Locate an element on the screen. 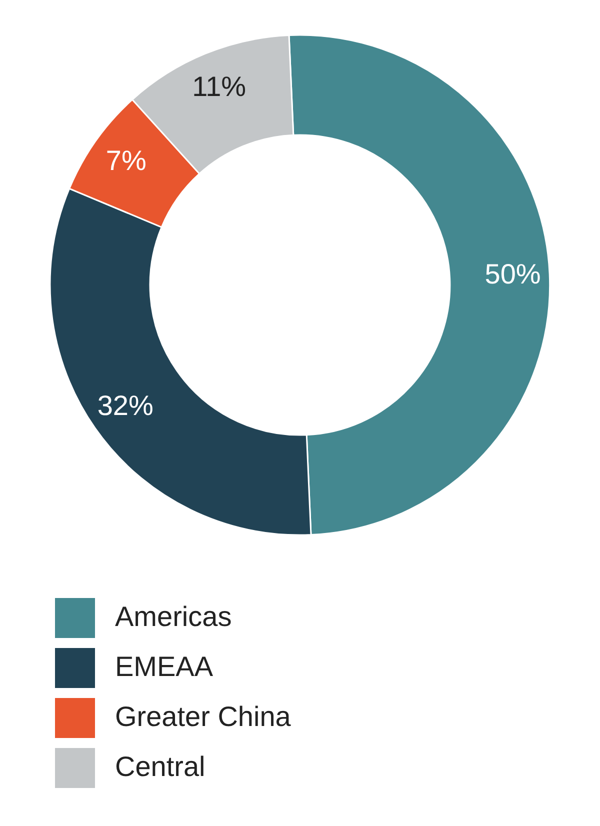  legend-label: Central is located at coordinates (160, 766).